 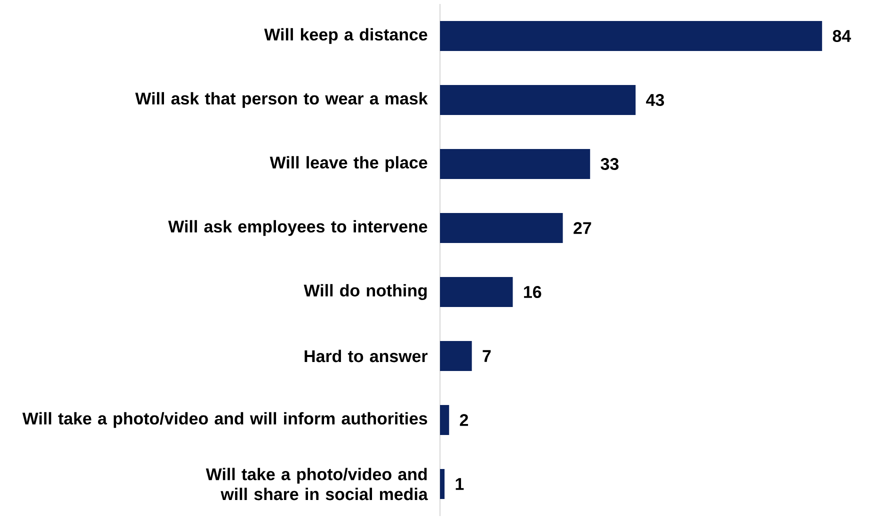 What do you see at coordinates (365, 292) in the screenshot?
I see `y-tick-label: Will do nothing` at bounding box center [365, 292].